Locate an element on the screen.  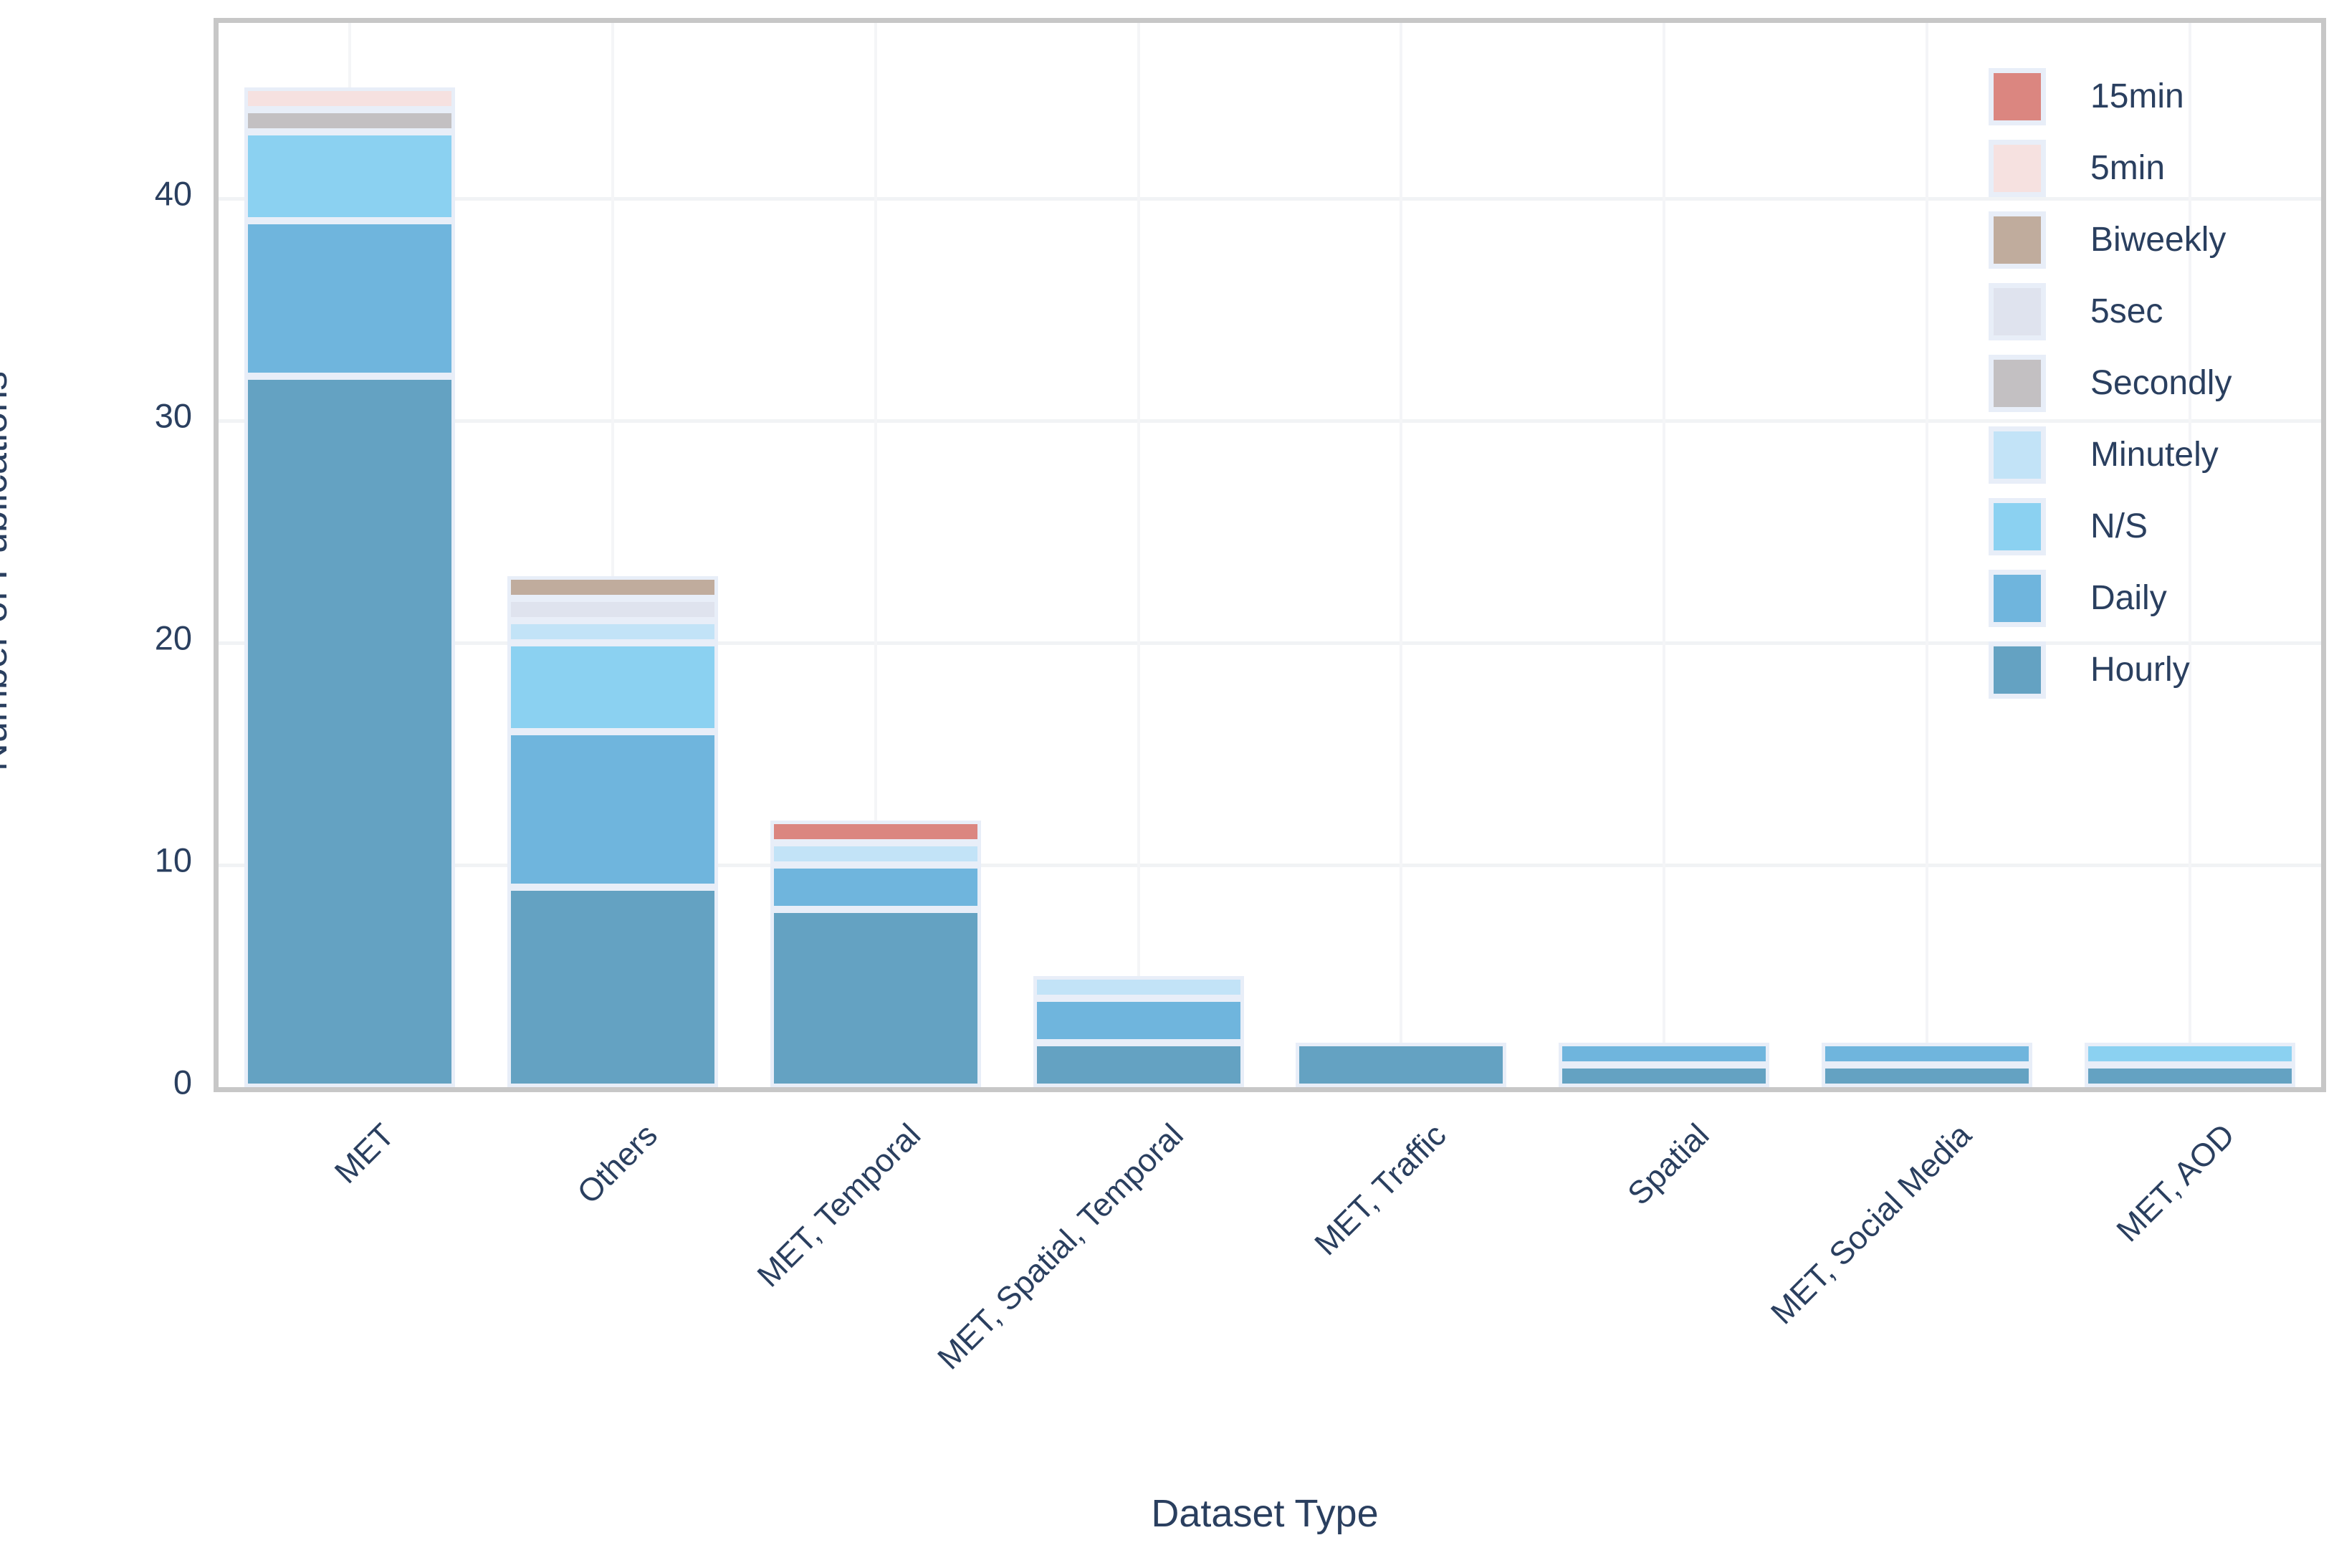
y-tick-label-30: 30 is located at coordinates (173, 415).